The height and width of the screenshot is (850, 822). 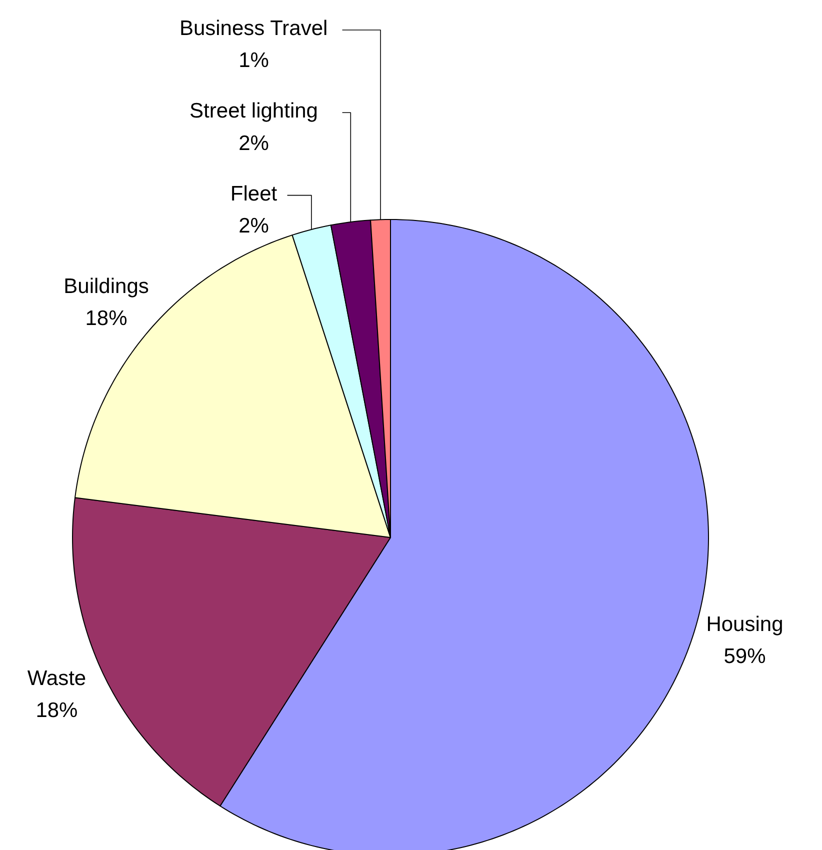 I want to click on slice-label: Street lighting, so click(x=254, y=111).